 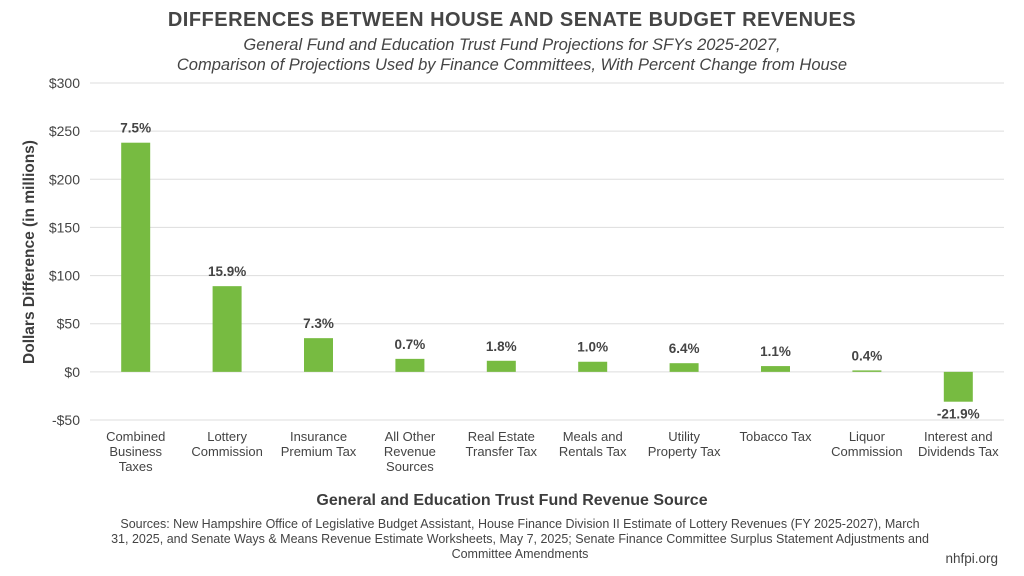 What do you see at coordinates (318, 323) in the screenshot?
I see `data-label: 7.3%` at bounding box center [318, 323].